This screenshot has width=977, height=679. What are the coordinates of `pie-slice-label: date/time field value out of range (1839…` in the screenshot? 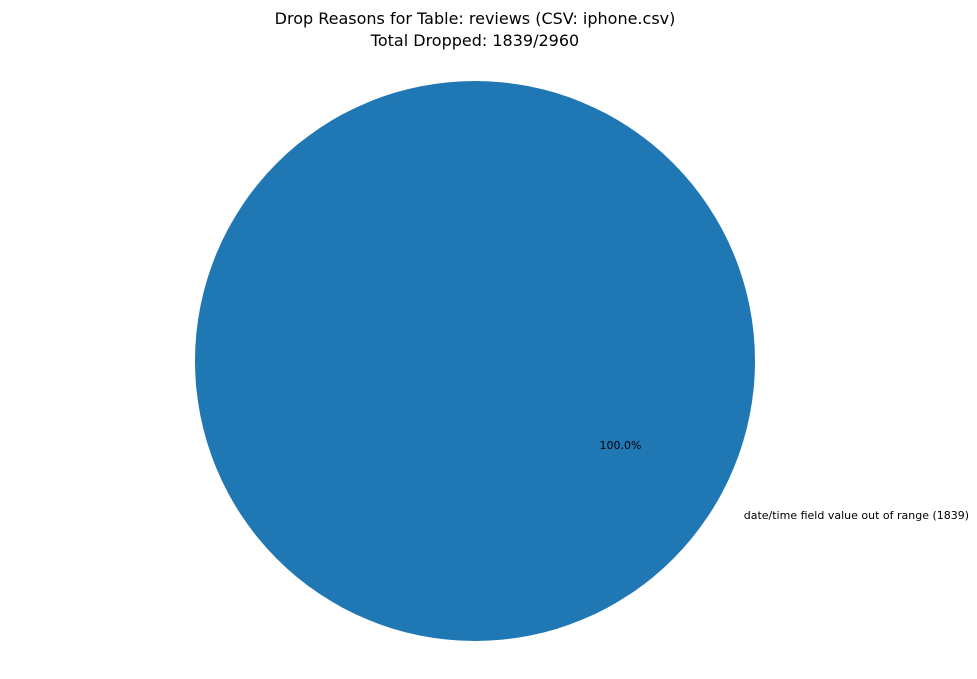 It's located at (856, 515).